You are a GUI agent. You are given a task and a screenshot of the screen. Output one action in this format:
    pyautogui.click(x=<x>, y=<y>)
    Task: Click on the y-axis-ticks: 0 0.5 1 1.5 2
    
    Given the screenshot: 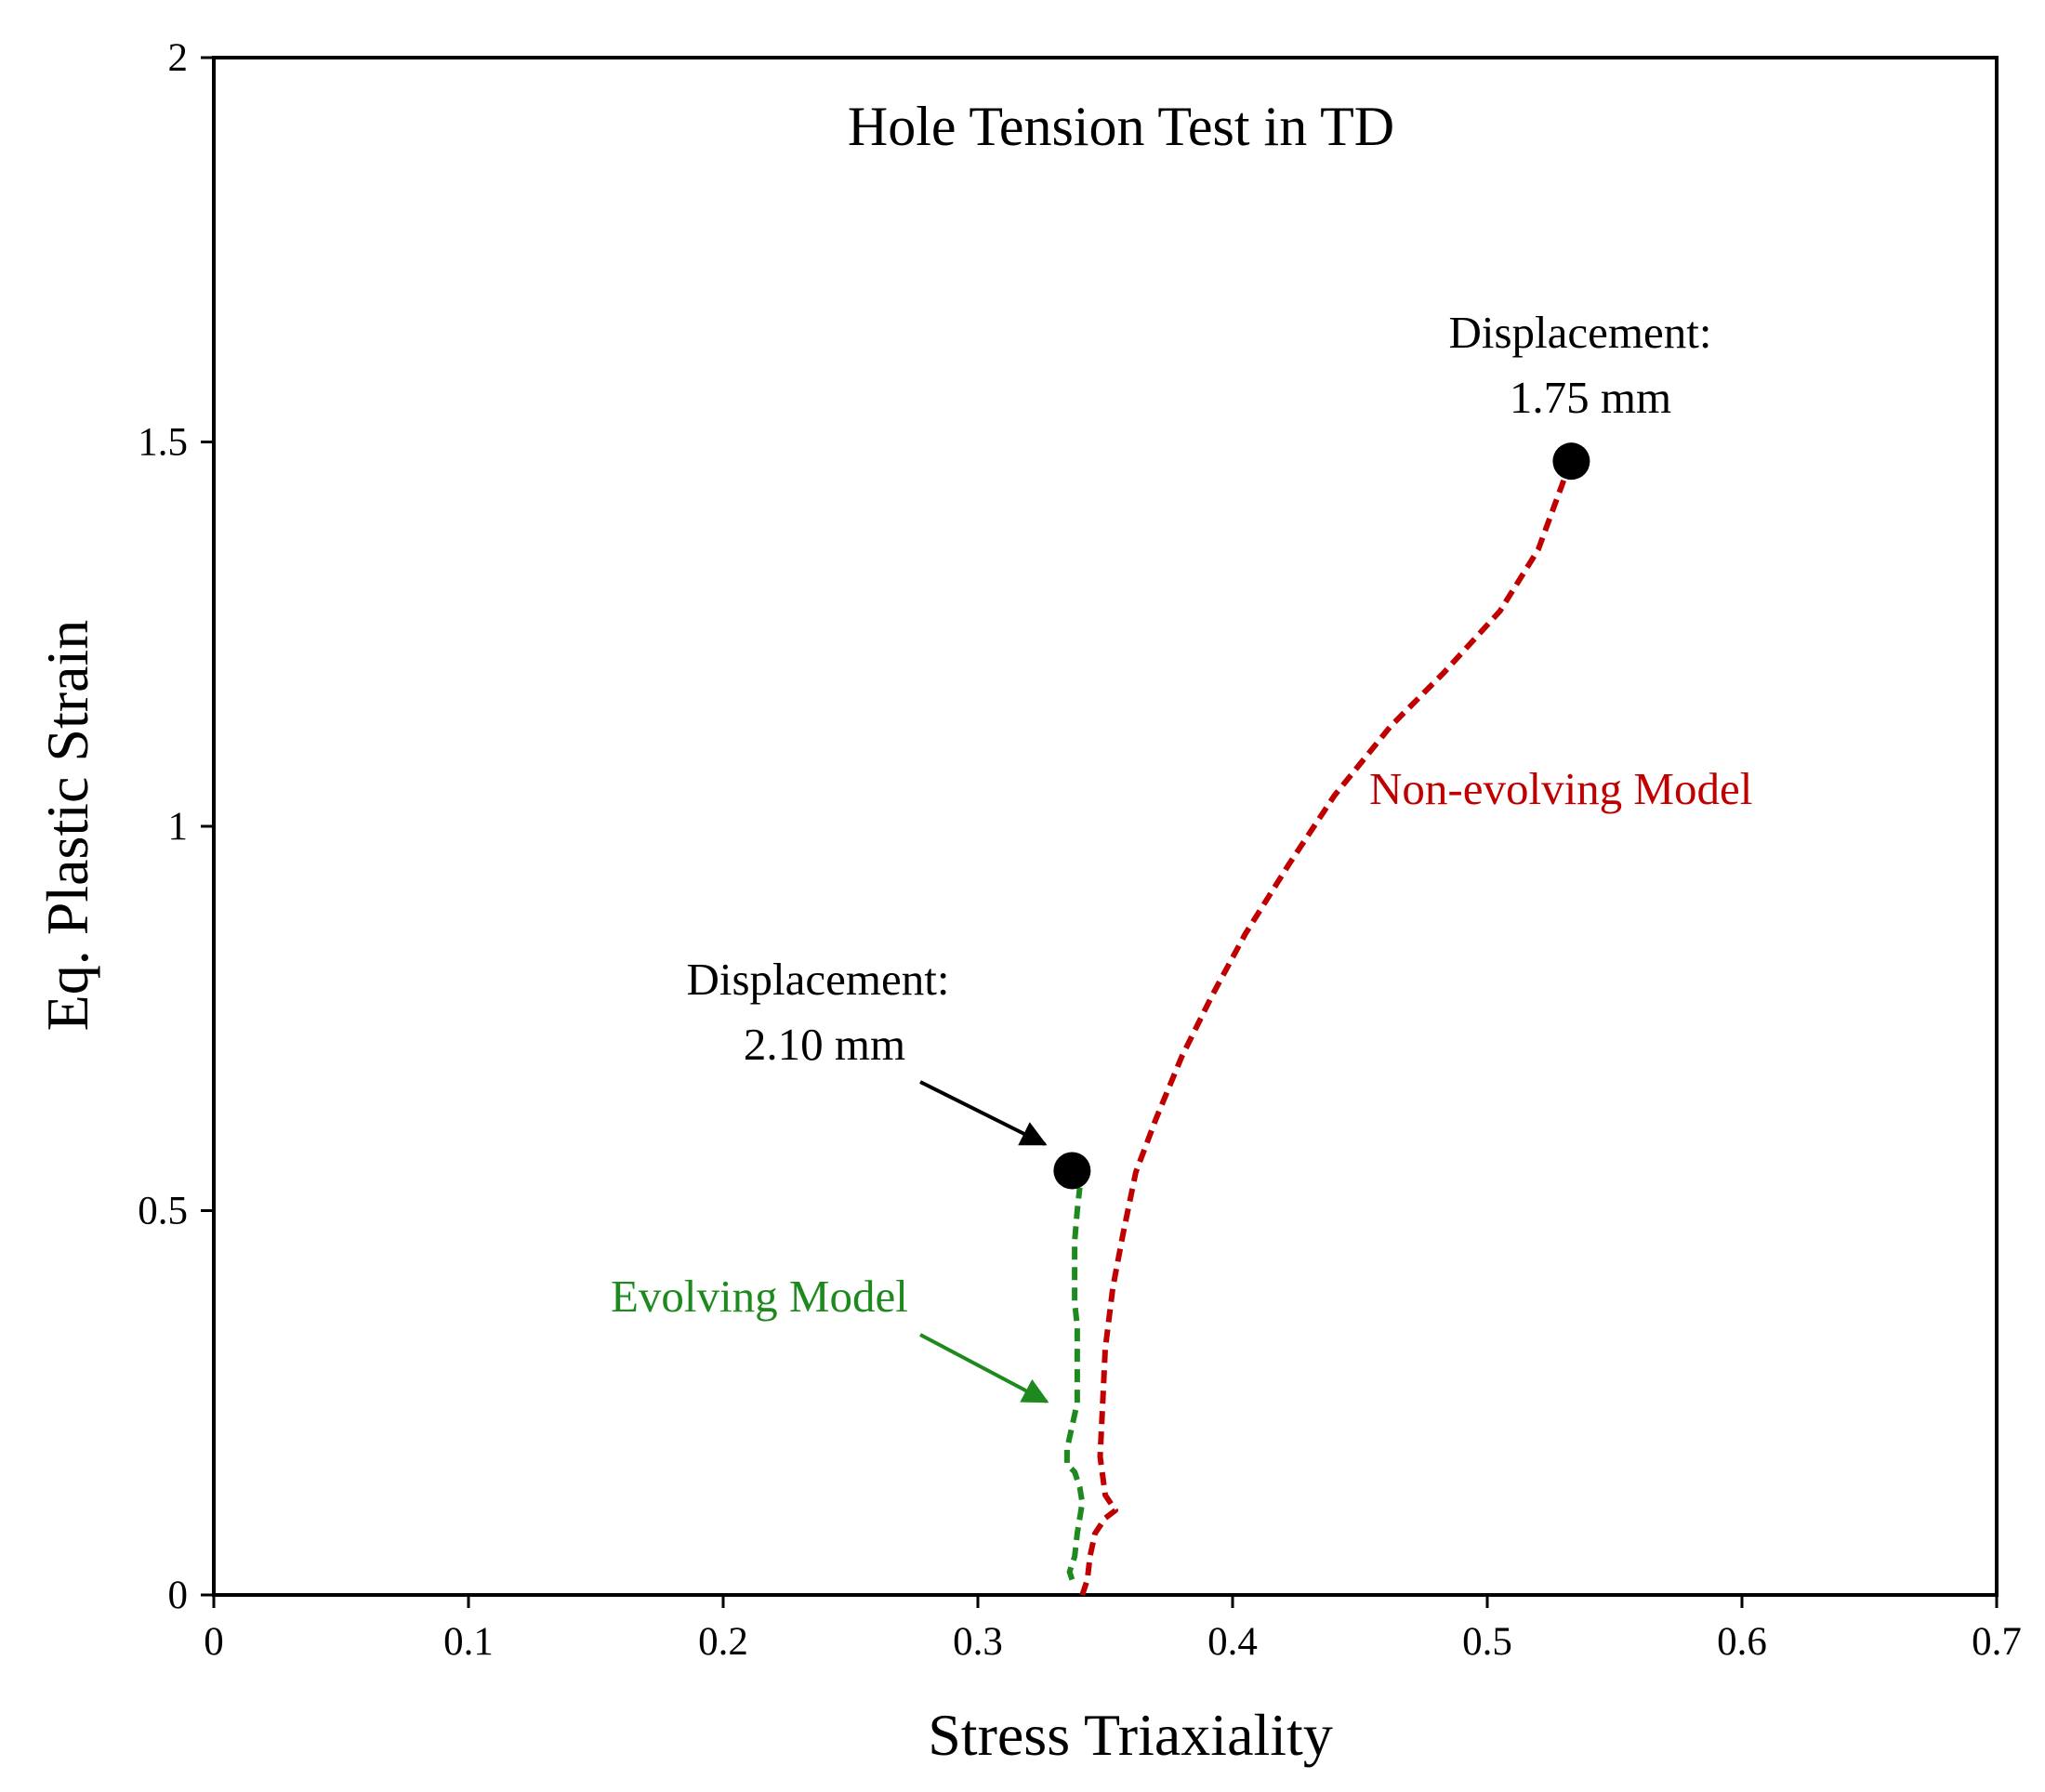 What is the action you would take?
    pyautogui.click(x=176, y=826)
    